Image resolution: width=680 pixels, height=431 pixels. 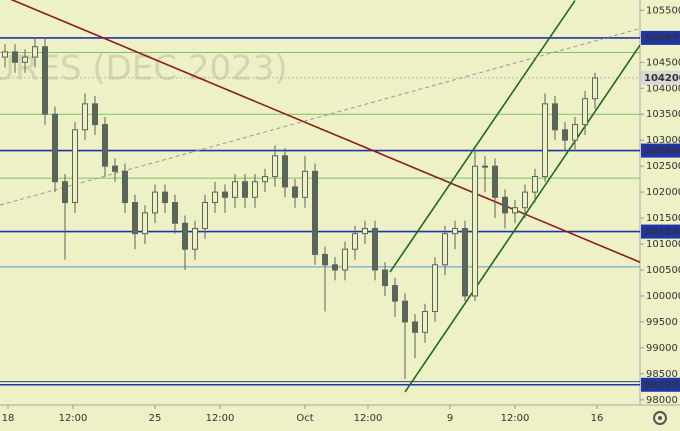 What do you see at coordinates (663, 244) in the screenshot?
I see `y-tick-label: 101000` at bounding box center [663, 244].